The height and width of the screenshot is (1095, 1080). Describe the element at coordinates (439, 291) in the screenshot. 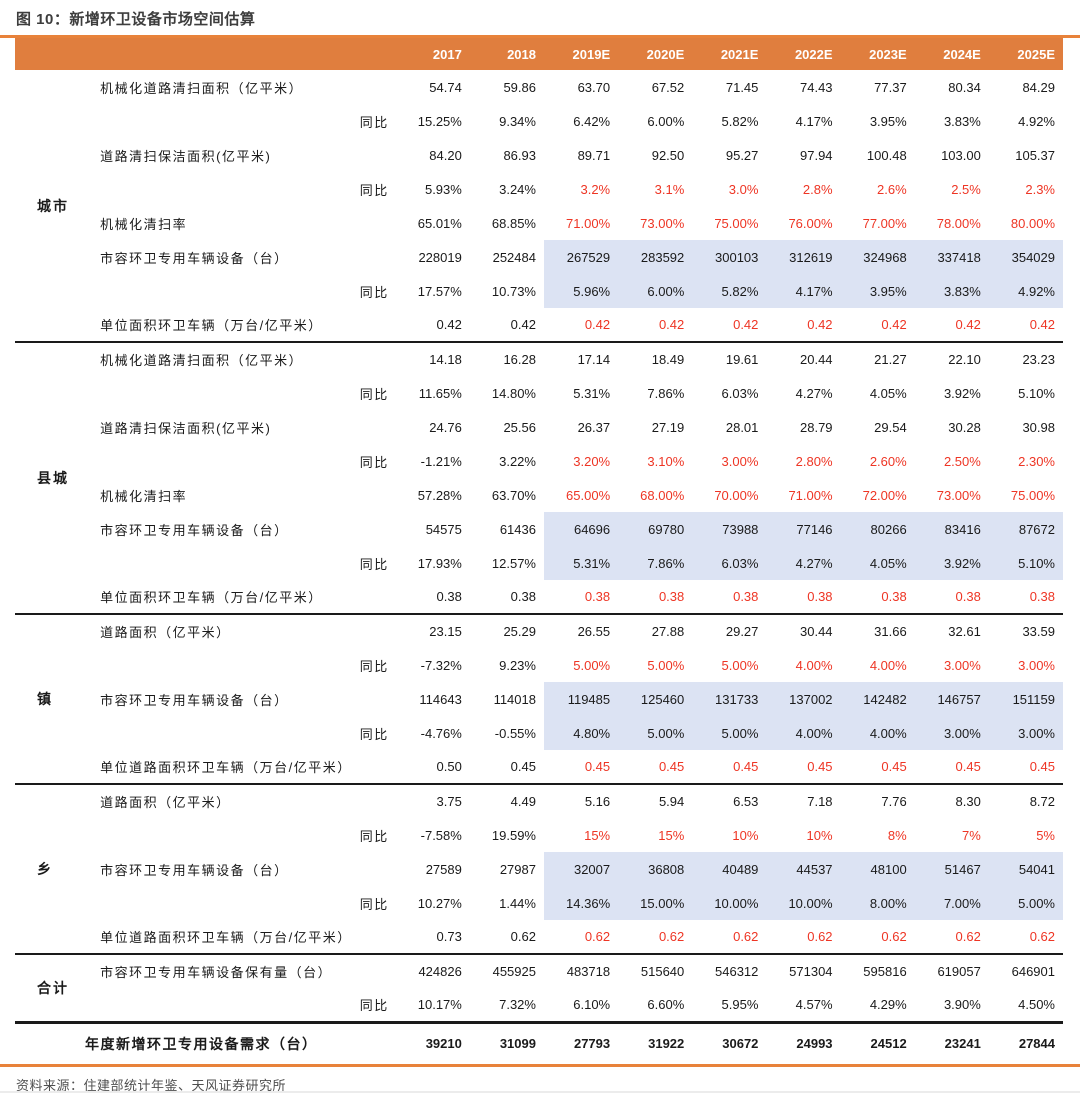

I see `table-cell: 17.57%` at that location.